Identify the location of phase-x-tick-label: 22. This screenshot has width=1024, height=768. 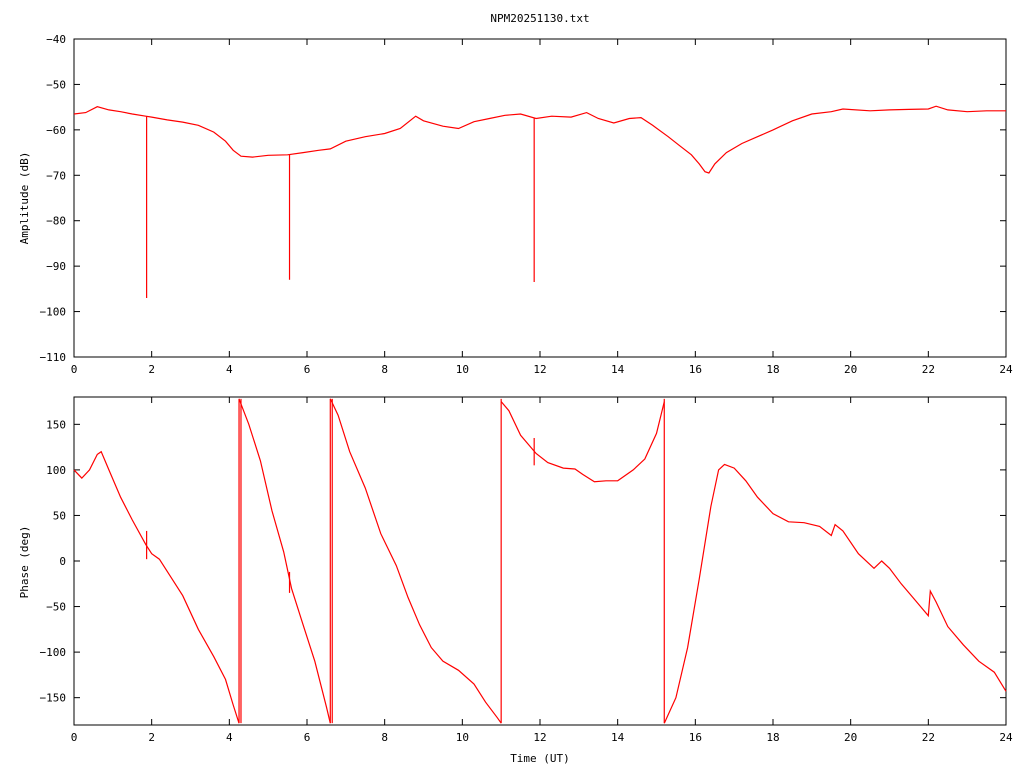
(928, 737).